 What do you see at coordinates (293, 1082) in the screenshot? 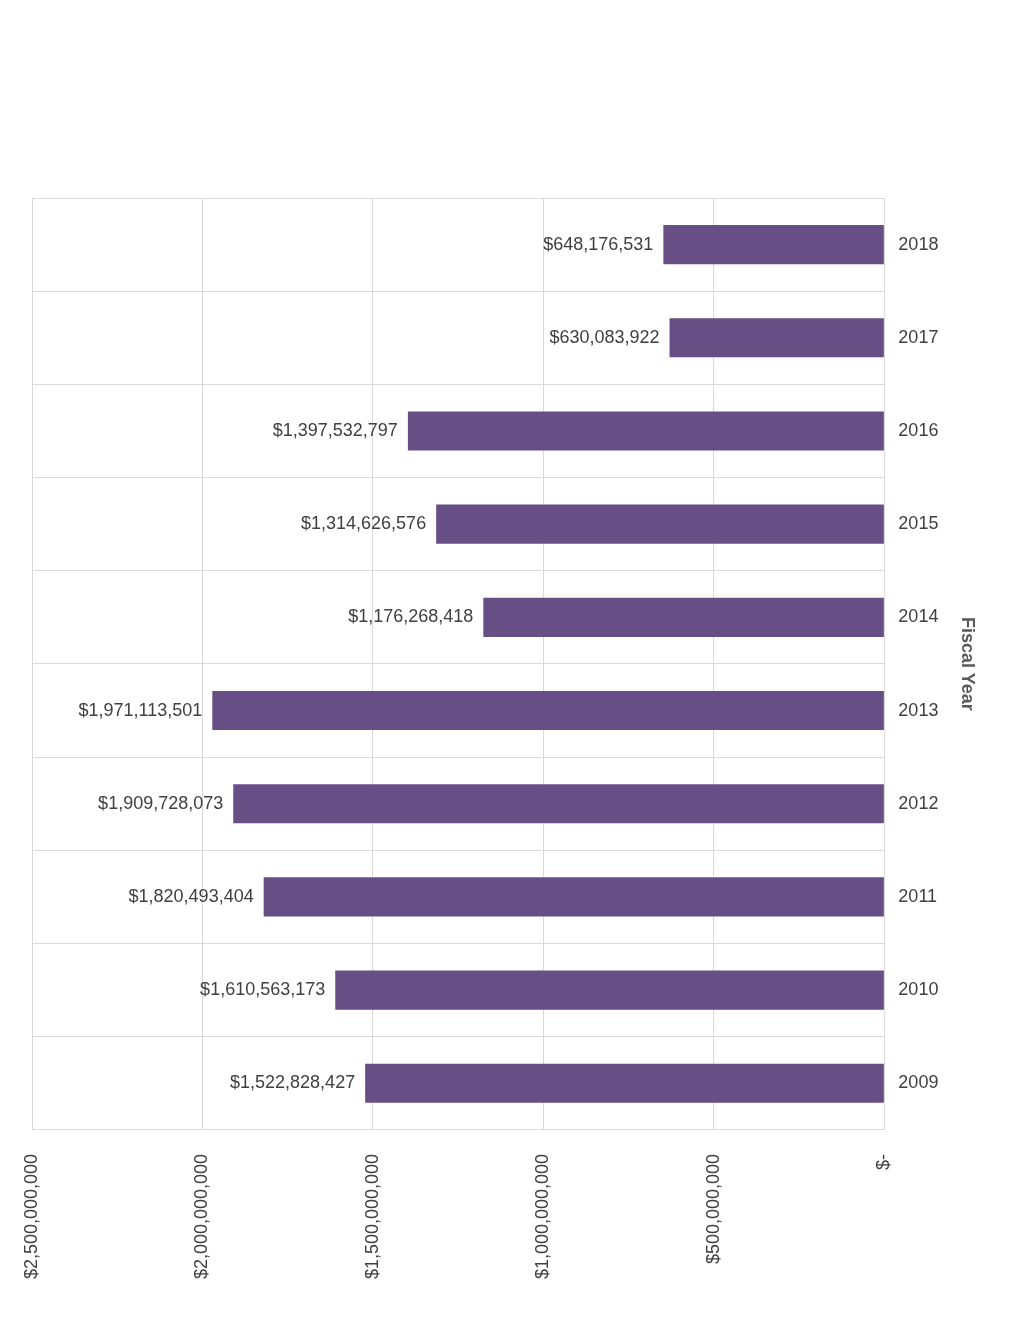
I see `data-label: $1,522,828,427` at bounding box center [293, 1082].